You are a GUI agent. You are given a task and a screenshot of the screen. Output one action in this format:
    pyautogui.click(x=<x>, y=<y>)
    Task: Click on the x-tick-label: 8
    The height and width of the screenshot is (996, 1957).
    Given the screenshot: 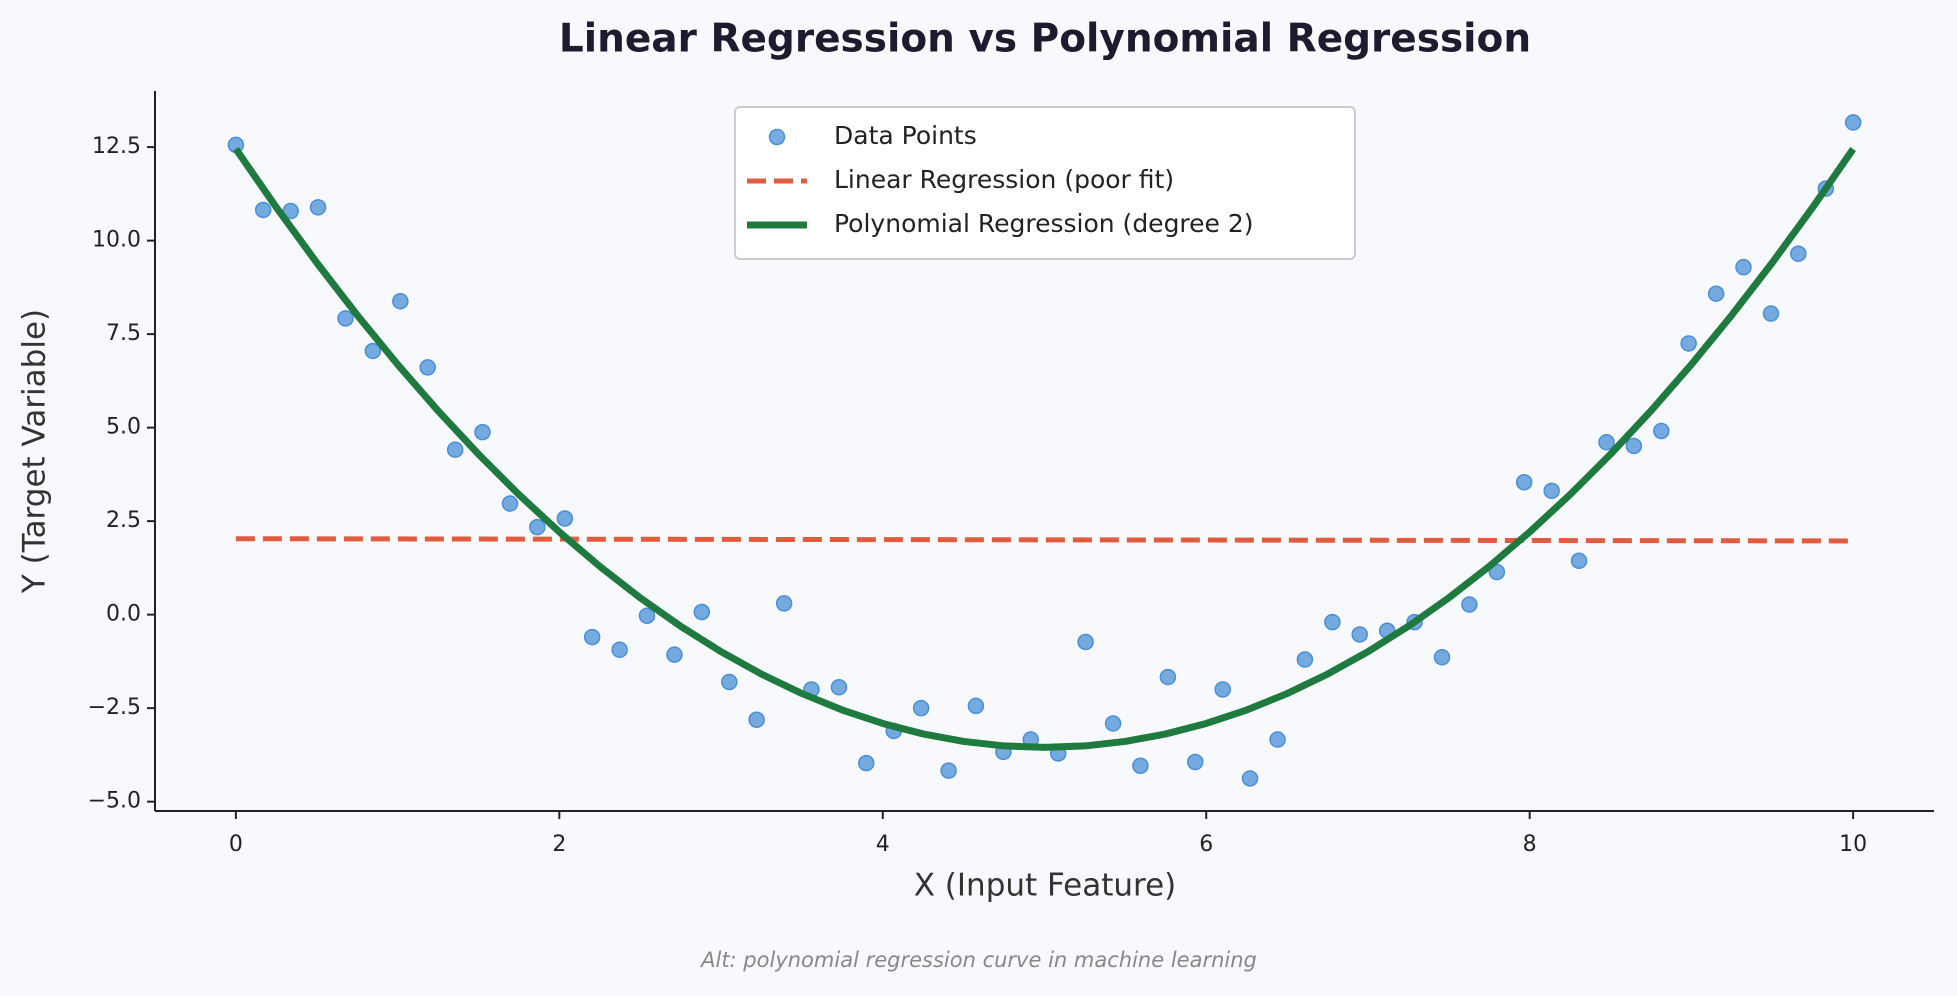 What is the action you would take?
    pyautogui.click(x=1530, y=844)
    